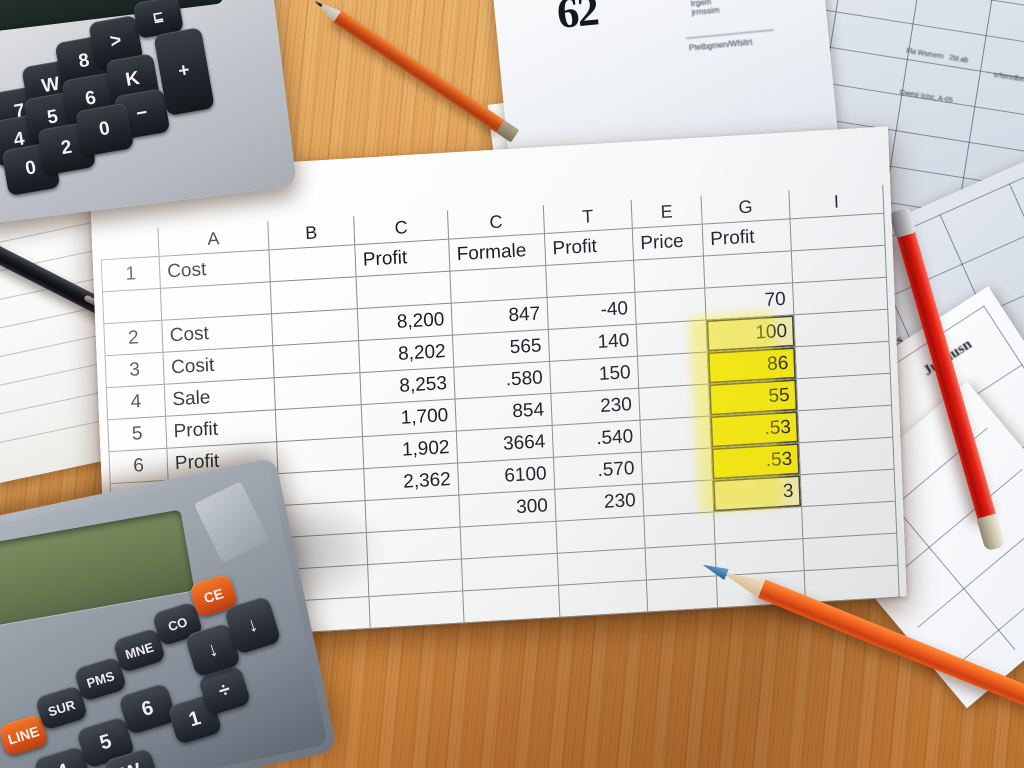  What do you see at coordinates (148, 112) in the screenshot?
I see `calculator-top: 7 W 8 > ⊑ 4 5 6 K − 0 2 0 +` at bounding box center [148, 112].